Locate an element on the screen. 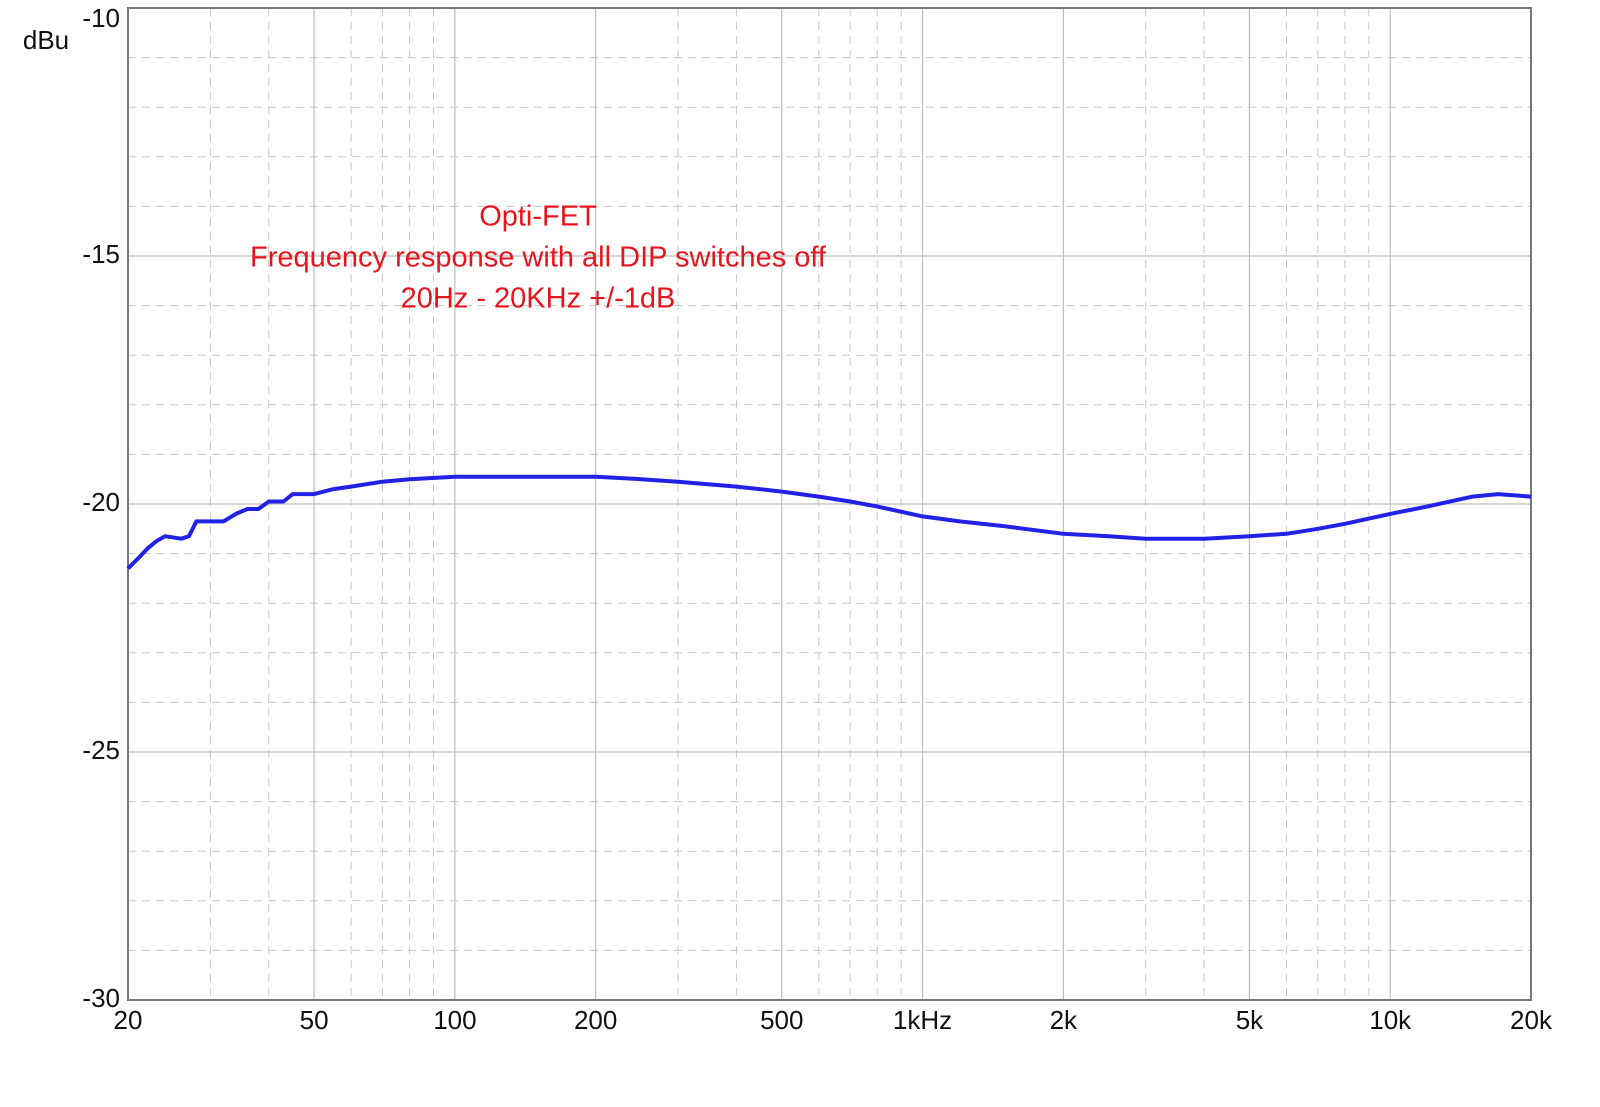 This screenshot has height=1107, width=1600. data-line is located at coordinates (829, 522).